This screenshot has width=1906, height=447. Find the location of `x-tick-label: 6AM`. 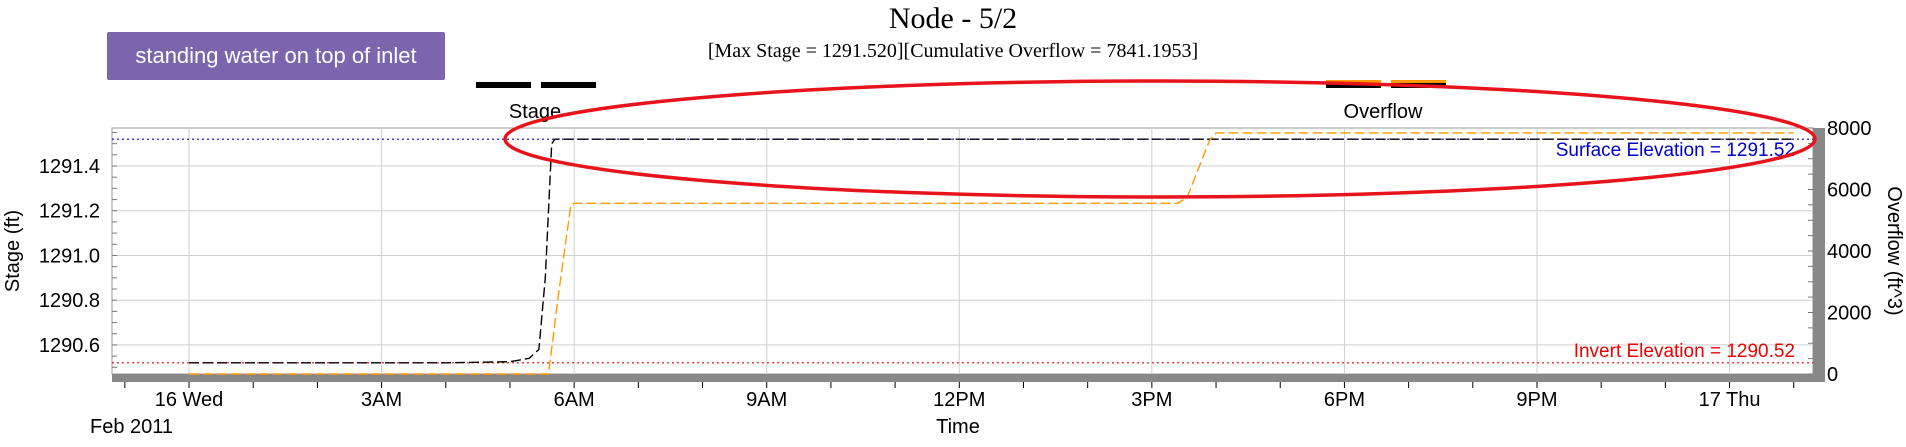

x-tick-label: 6AM is located at coordinates (574, 400).